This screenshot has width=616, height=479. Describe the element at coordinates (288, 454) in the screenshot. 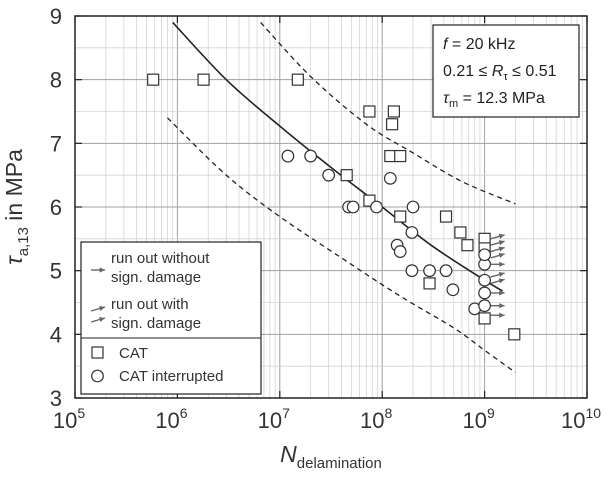

I see `x-axis-title-main: N` at that location.